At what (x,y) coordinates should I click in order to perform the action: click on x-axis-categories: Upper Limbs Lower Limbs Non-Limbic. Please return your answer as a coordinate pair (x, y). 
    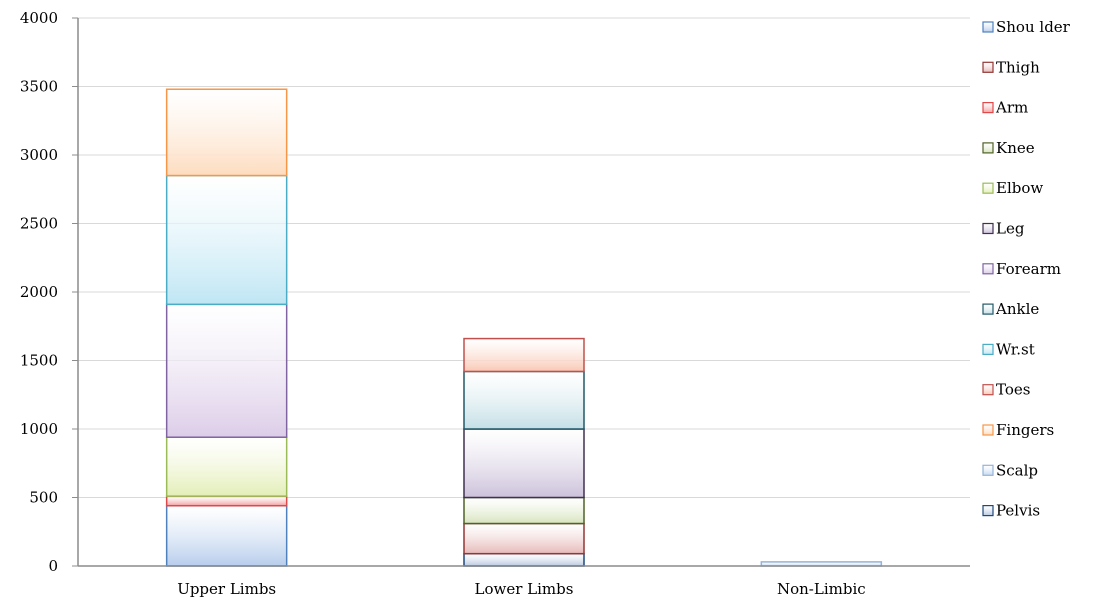
    Looking at the image, I should click on (521, 589).